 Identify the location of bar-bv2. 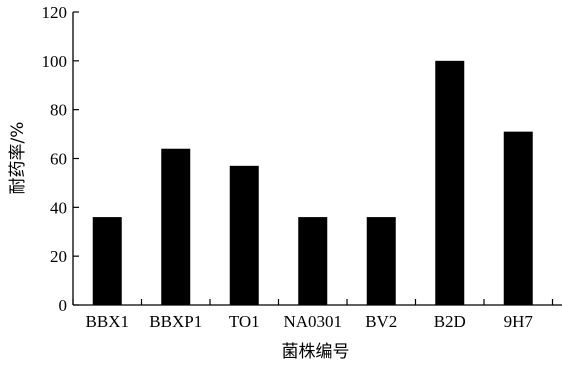
(381, 261).